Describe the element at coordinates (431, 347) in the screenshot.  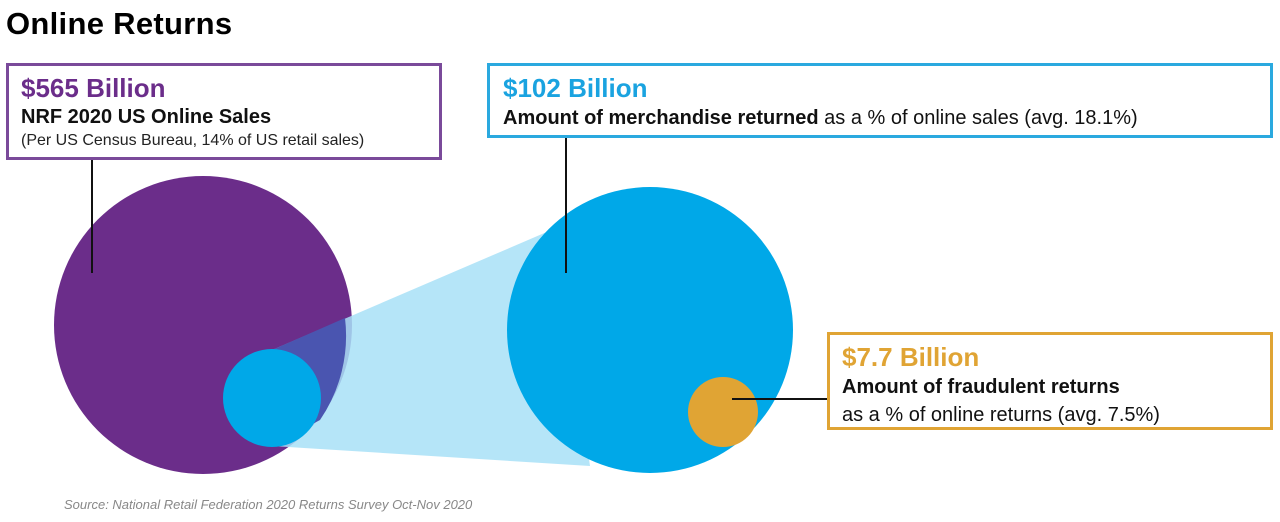
I see `zoom-funnel` at that location.